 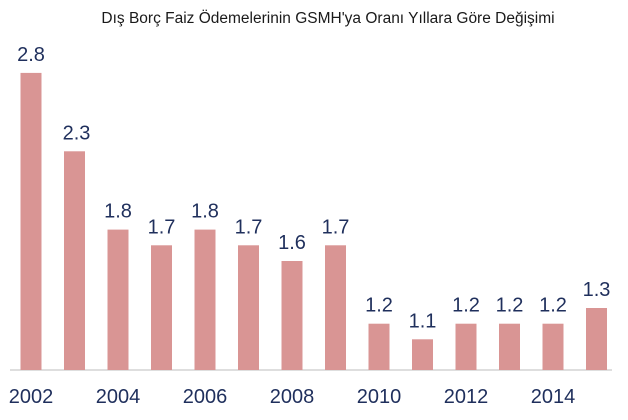 What do you see at coordinates (249, 227) in the screenshot?
I see `value-label-2007: 1.7` at bounding box center [249, 227].